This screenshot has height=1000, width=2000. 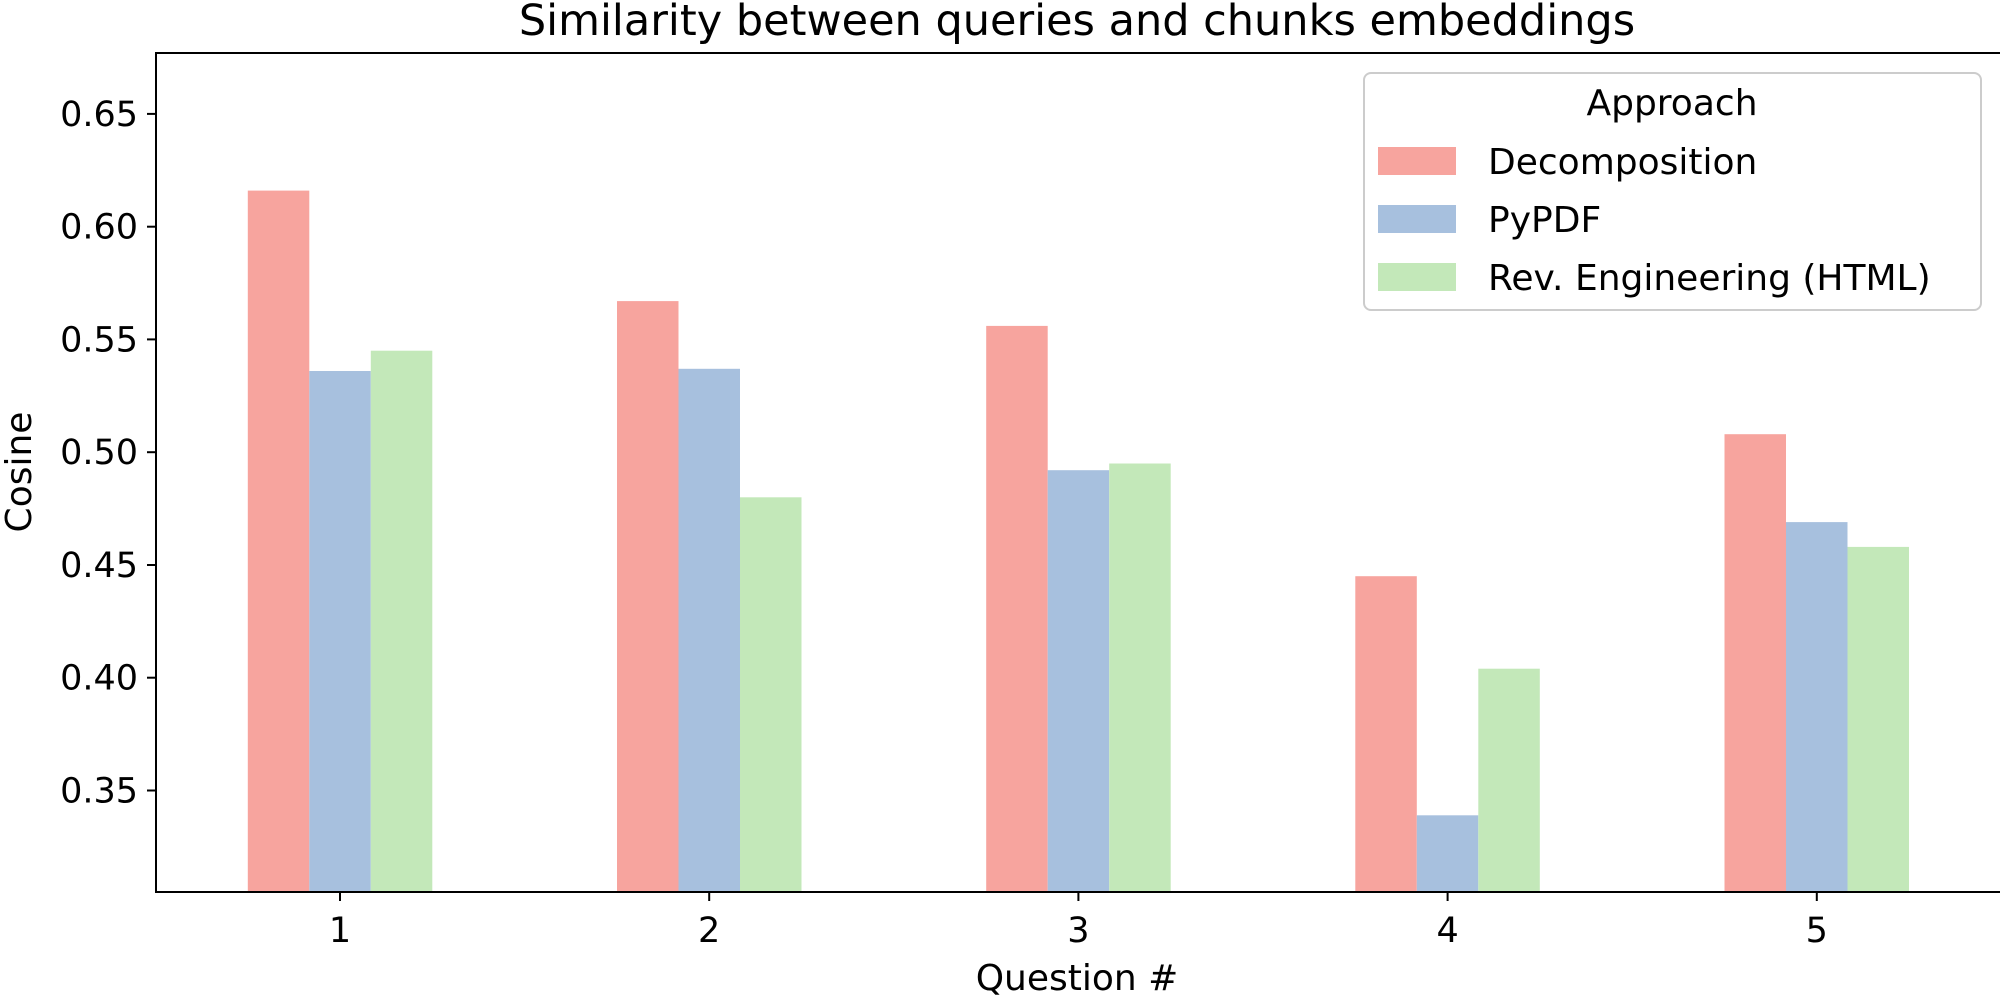 I want to click on bar-pypdf-q2, so click(x=709, y=630).